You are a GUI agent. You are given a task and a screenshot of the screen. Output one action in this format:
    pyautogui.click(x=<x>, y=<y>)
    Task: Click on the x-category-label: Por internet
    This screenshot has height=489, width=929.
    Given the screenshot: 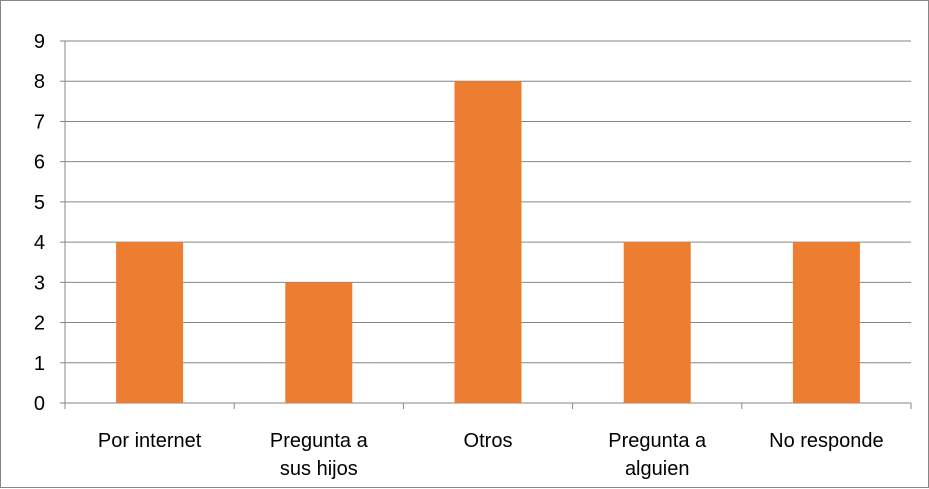 What is the action you would take?
    pyautogui.click(x=150, y=441)
    